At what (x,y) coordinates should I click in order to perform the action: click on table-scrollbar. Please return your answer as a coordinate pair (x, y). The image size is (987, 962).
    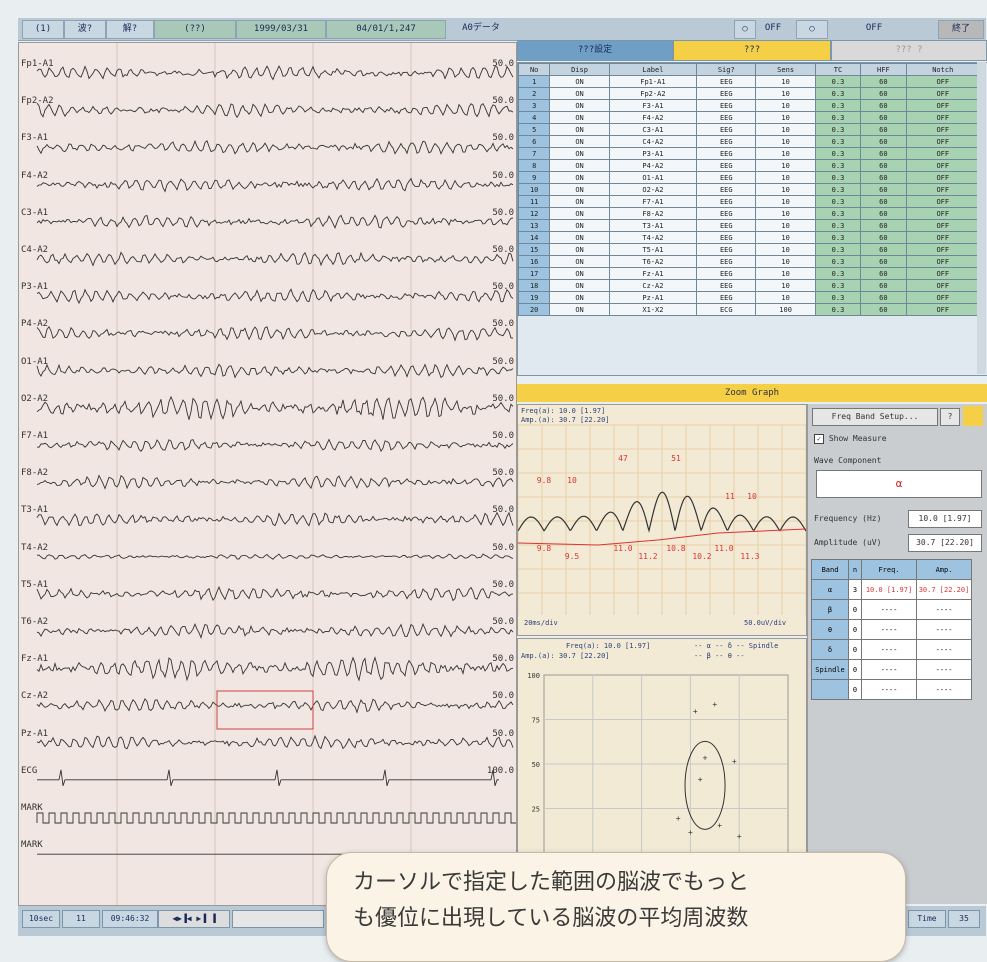
    Looking at the image, I should click on (981, 218).